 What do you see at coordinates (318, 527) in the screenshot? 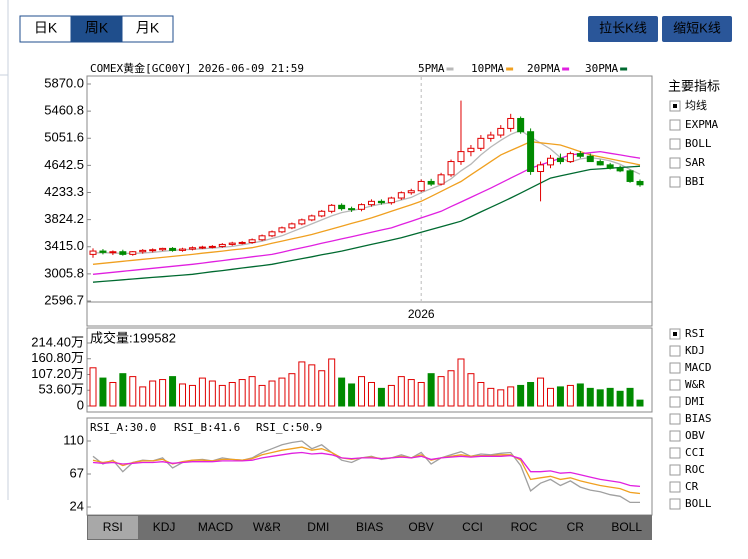
I see `bottom-tab-label: DMI` at bounding box center [318, 527].